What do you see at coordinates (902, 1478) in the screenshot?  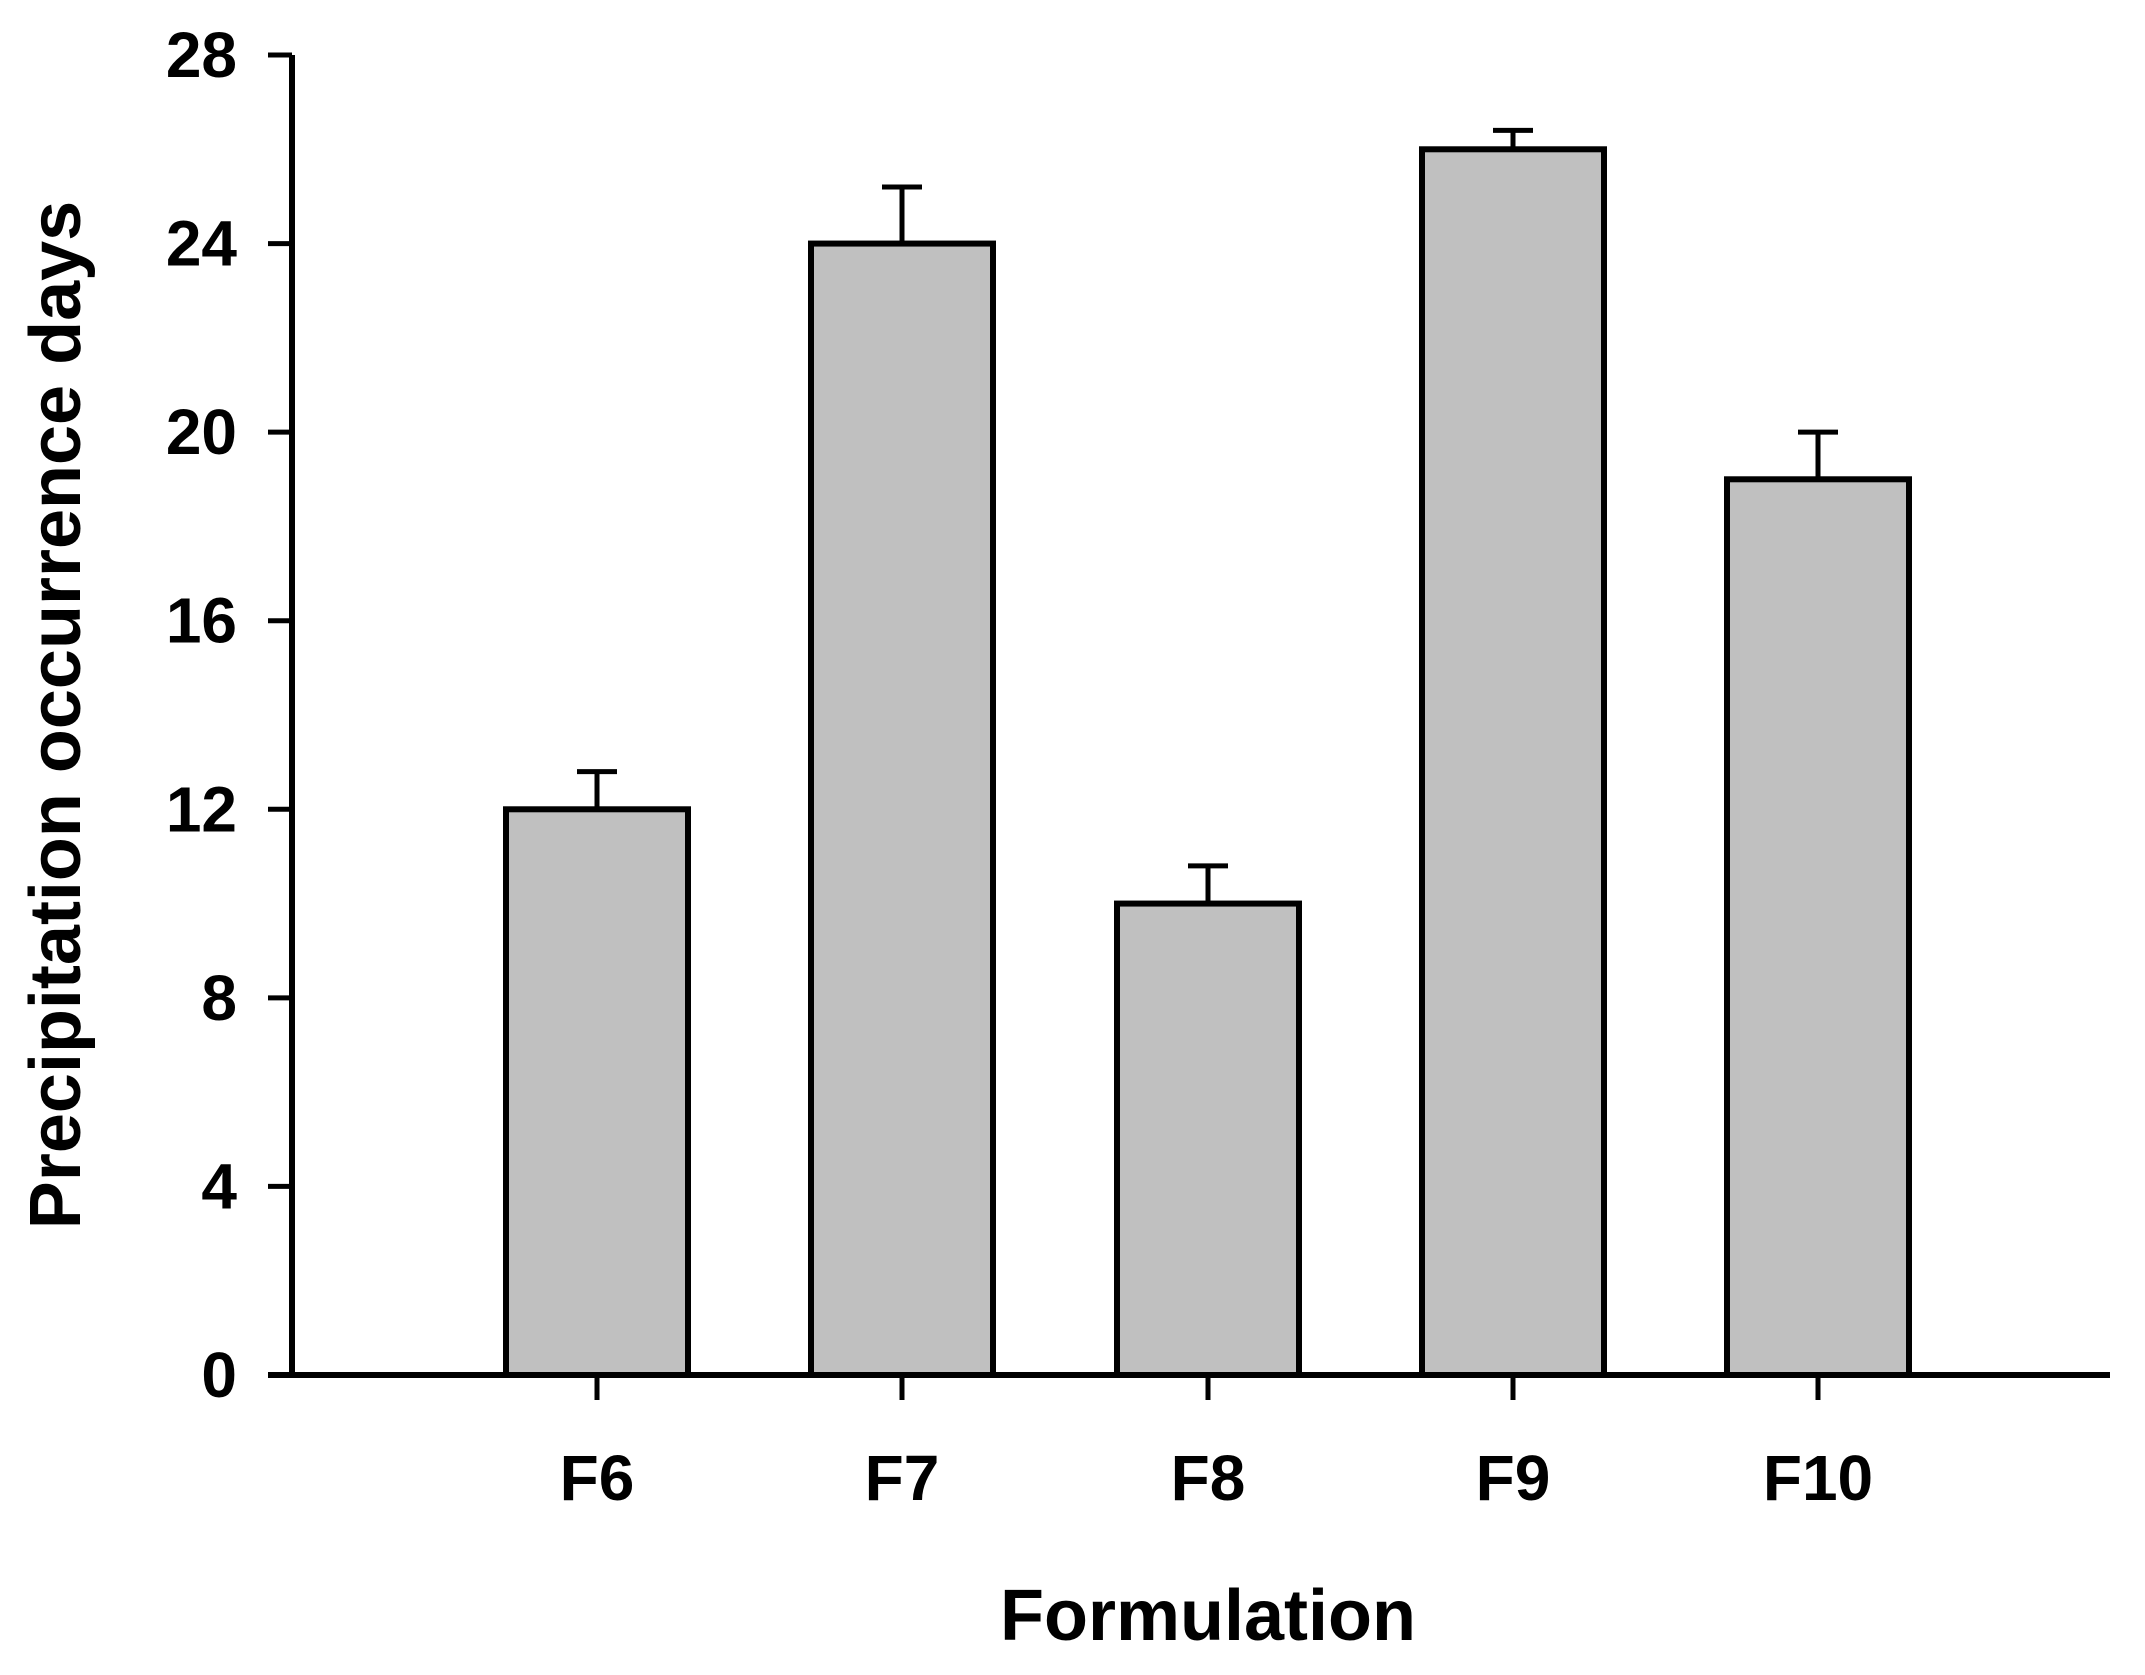 I see `x-tick-label: F7` at bounding box center [902, 1478].